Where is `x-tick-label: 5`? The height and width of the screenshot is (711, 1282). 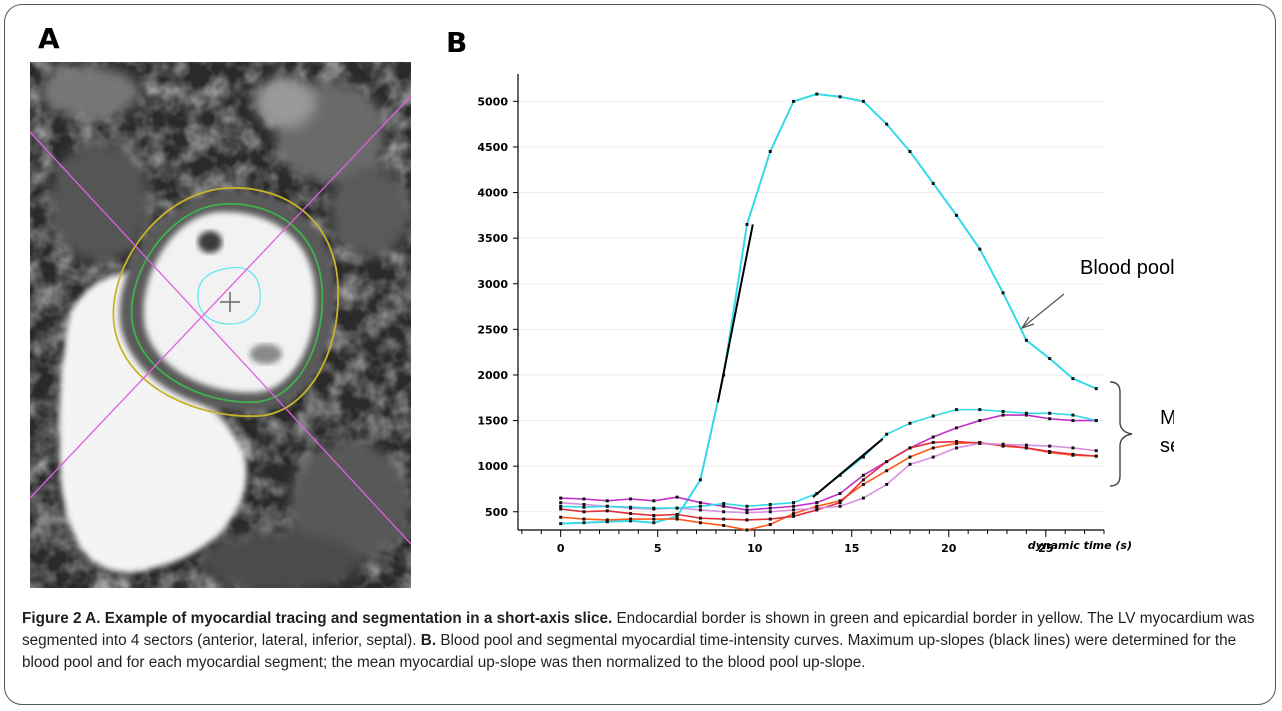
x-tick-label: 5 is located at coordinates (658, 548).